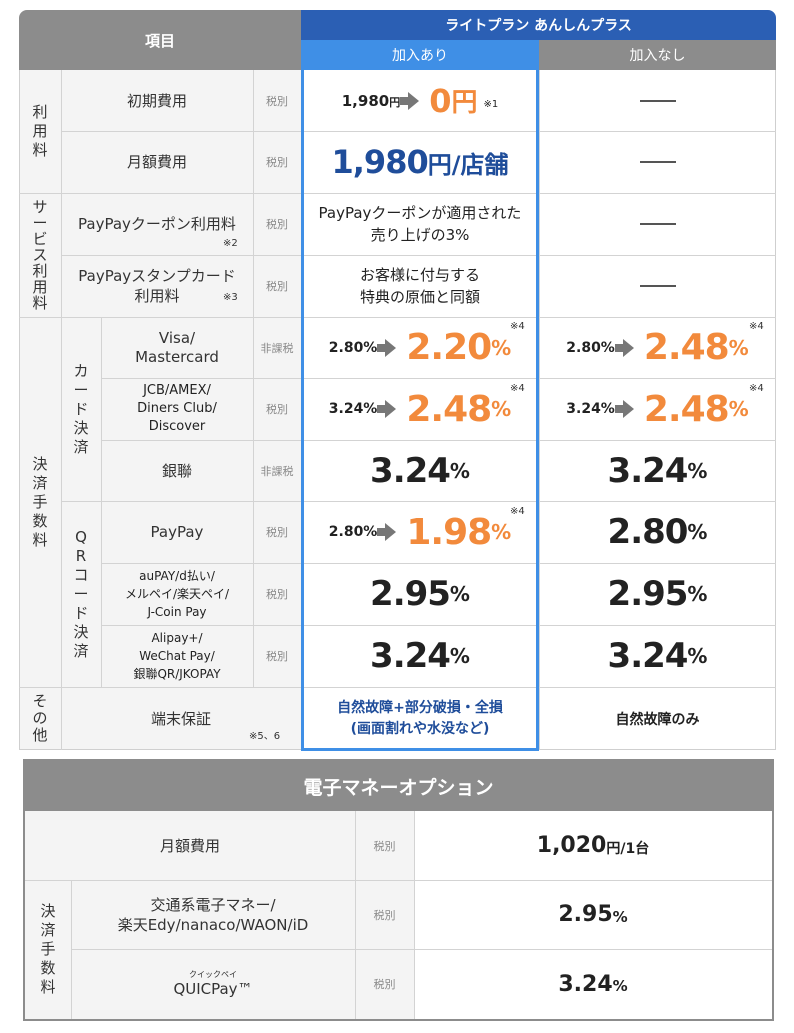  What do you see at coordinates (40, 539) in the screenshot?
I see `groups-payment-4-text: 料` at bounding box center [40, 539].